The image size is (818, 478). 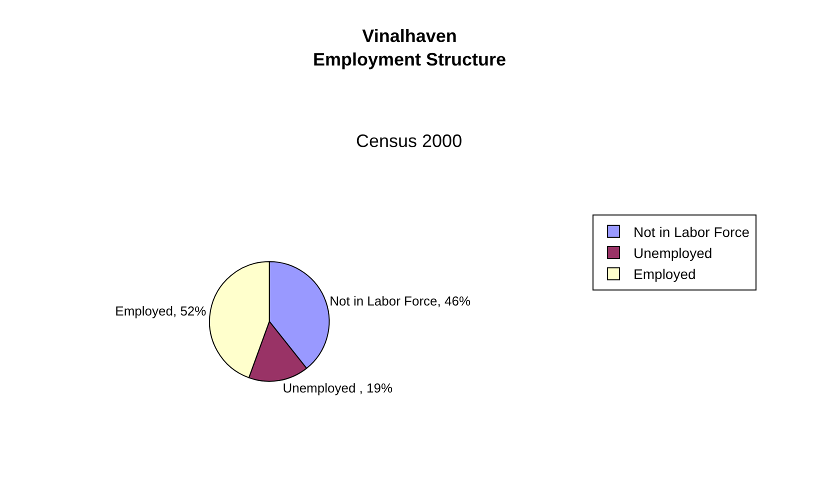 What do you see at coordinates (409, 141) in the screenshot?
I see `chart-subtitle: Census 2000` at bounding box center [409, 141].